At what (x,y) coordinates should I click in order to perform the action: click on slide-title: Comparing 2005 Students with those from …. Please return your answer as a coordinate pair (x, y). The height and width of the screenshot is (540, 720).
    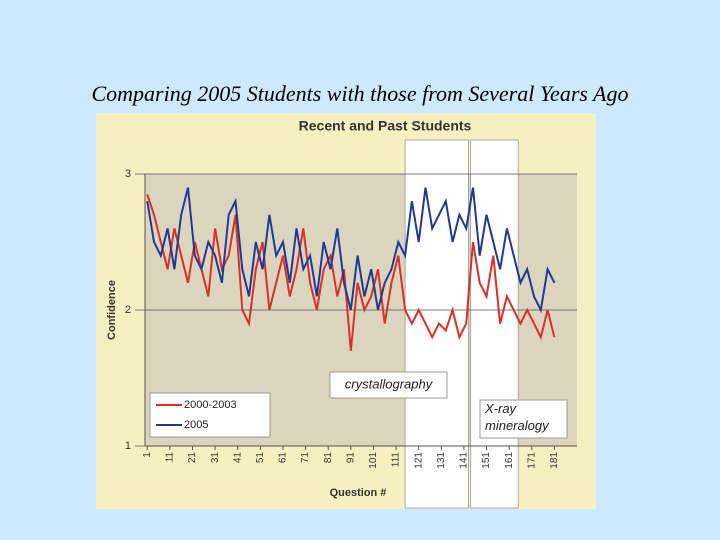
    Looking at the image, I should click on (360, 93).